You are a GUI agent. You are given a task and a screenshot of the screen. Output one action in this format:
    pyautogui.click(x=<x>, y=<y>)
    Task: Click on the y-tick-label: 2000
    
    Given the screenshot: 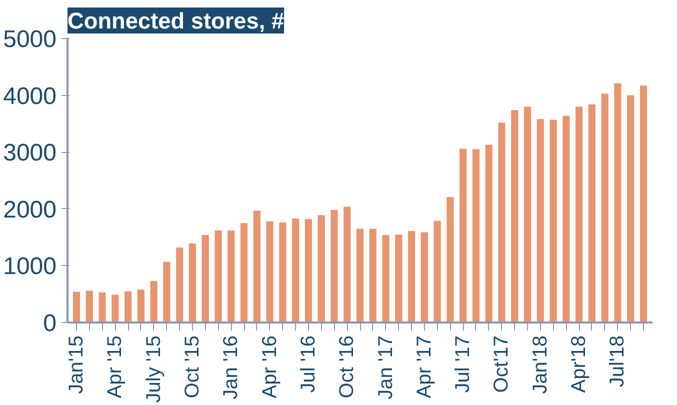 What is the action you would take?
    pyautogui.click(x=29, y=210)
    